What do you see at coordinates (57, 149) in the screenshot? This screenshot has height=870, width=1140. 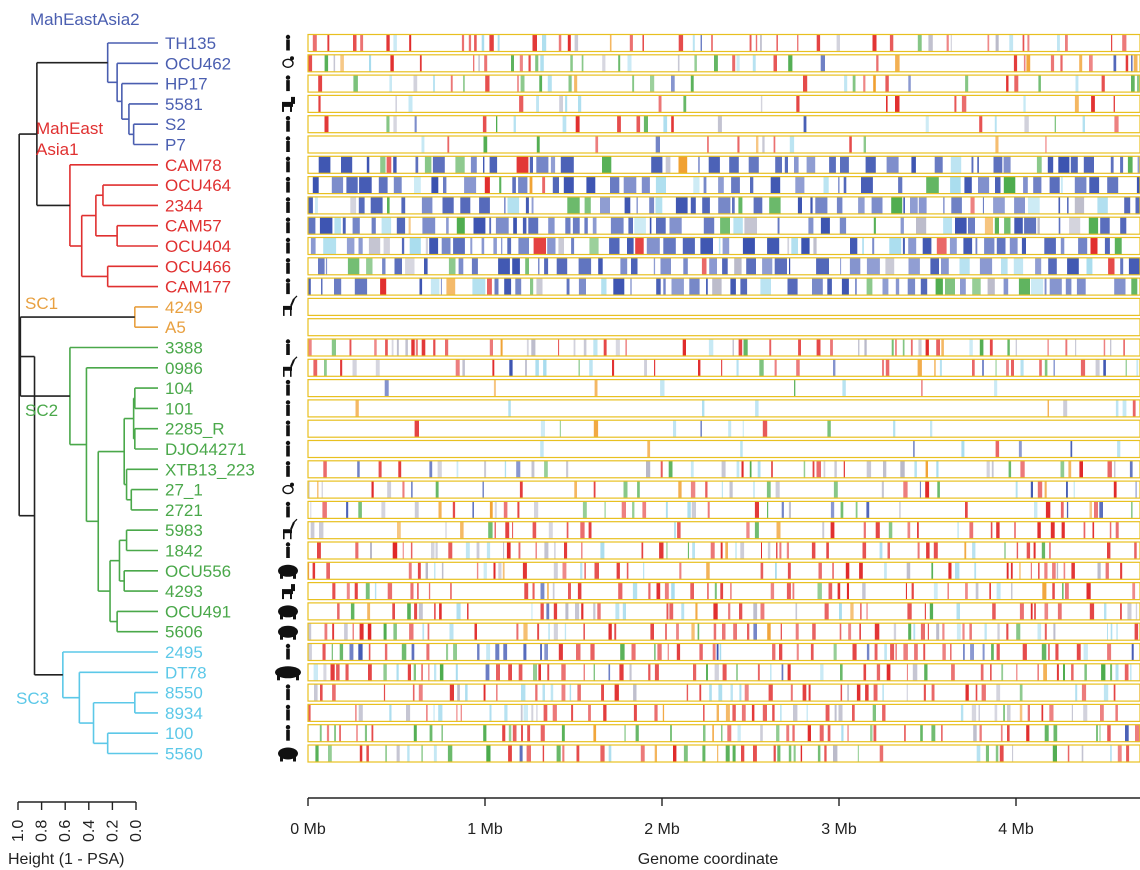 I see `clade-label: Asia1` at bounding box center [57, 149].